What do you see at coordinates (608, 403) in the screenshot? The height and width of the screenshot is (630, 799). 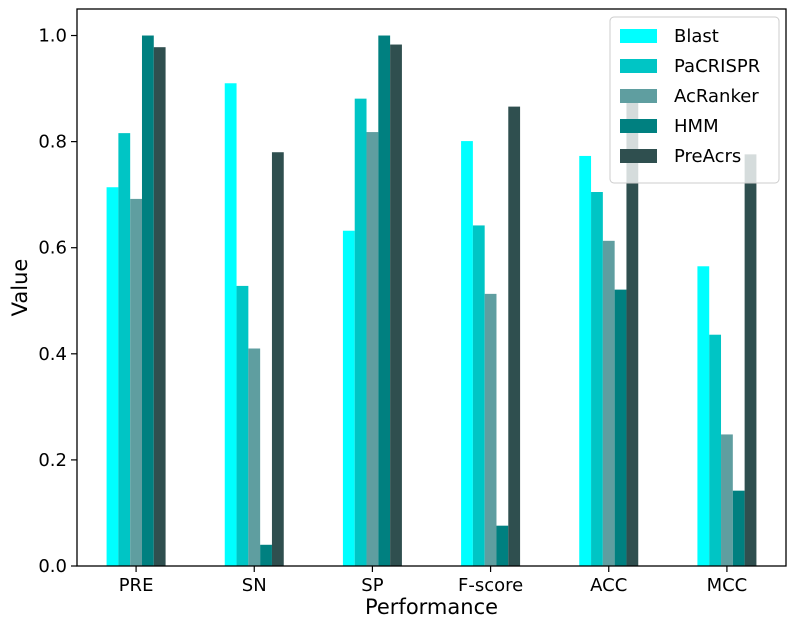 I see `bar-acranker-acc` at bounding box center [608, 403].